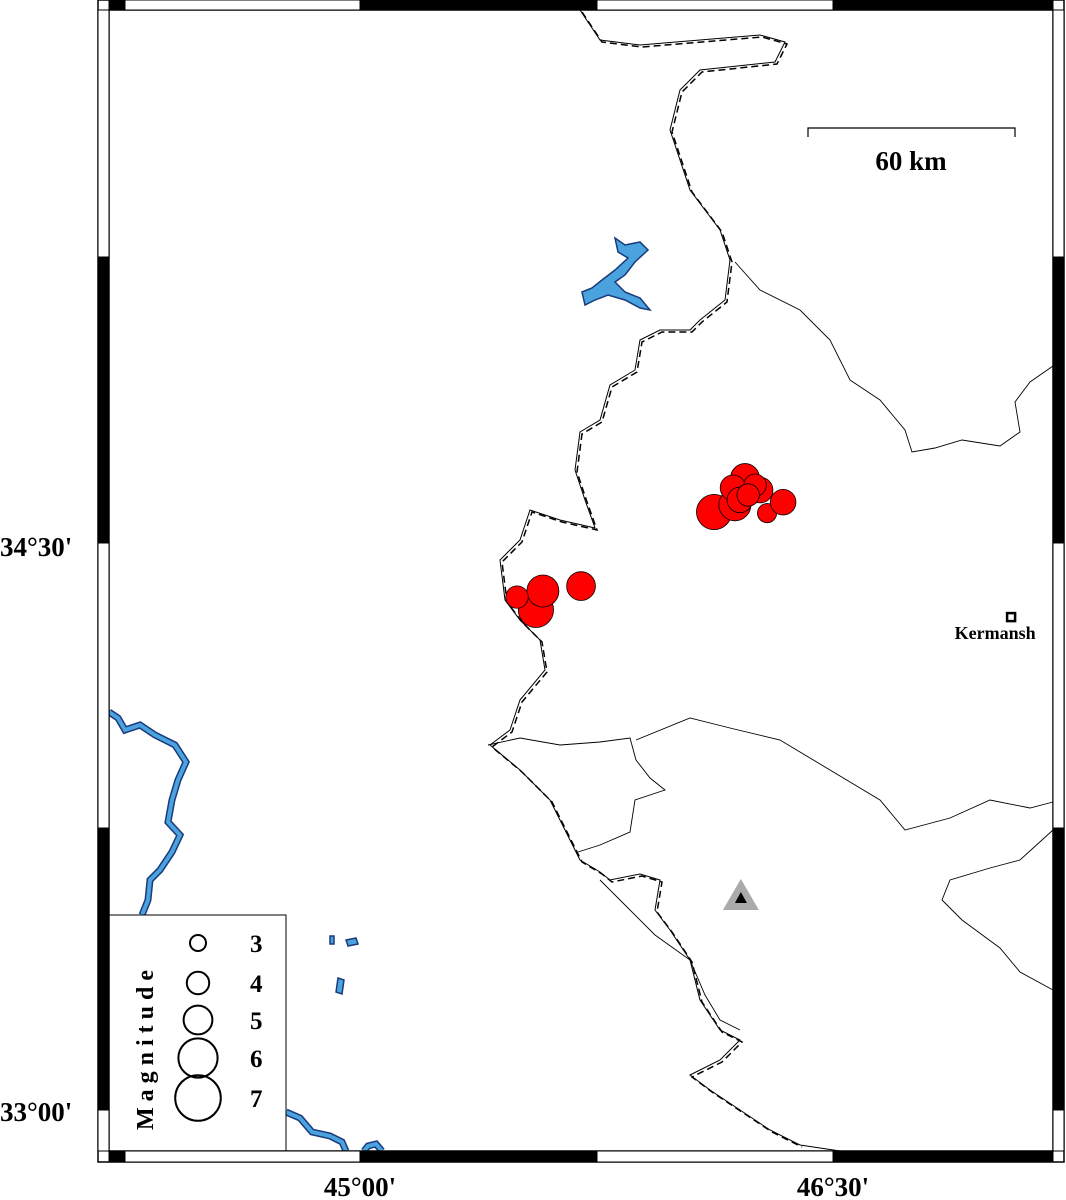 This screenshot has height=1200, width=1066. I want to click on lon-tick-label: 46°30', so click(833, 1186).